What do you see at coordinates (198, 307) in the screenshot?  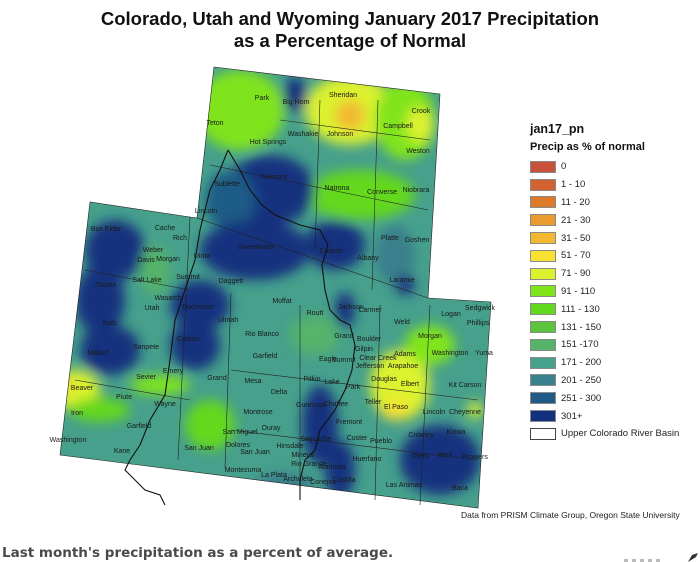 I see `county-label: Duchesne` at bounding box center [198, 307].